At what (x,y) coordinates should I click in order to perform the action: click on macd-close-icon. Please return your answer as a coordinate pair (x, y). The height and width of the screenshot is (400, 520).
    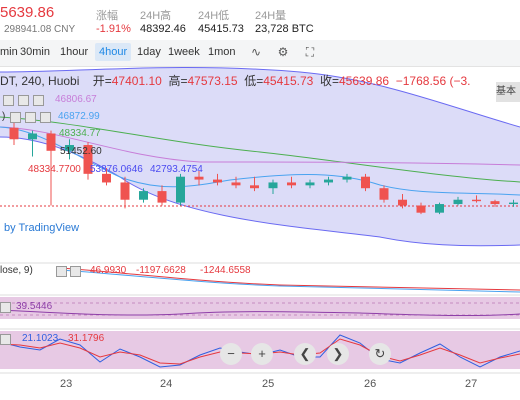
    Looking at the image, I should click on (75, 271).